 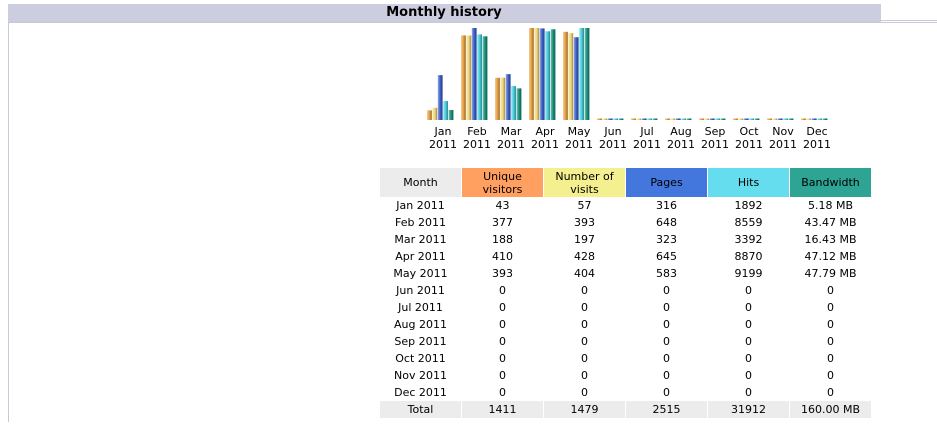 I want to click on bar-pages-may-2011, so click(x=576, y=78).